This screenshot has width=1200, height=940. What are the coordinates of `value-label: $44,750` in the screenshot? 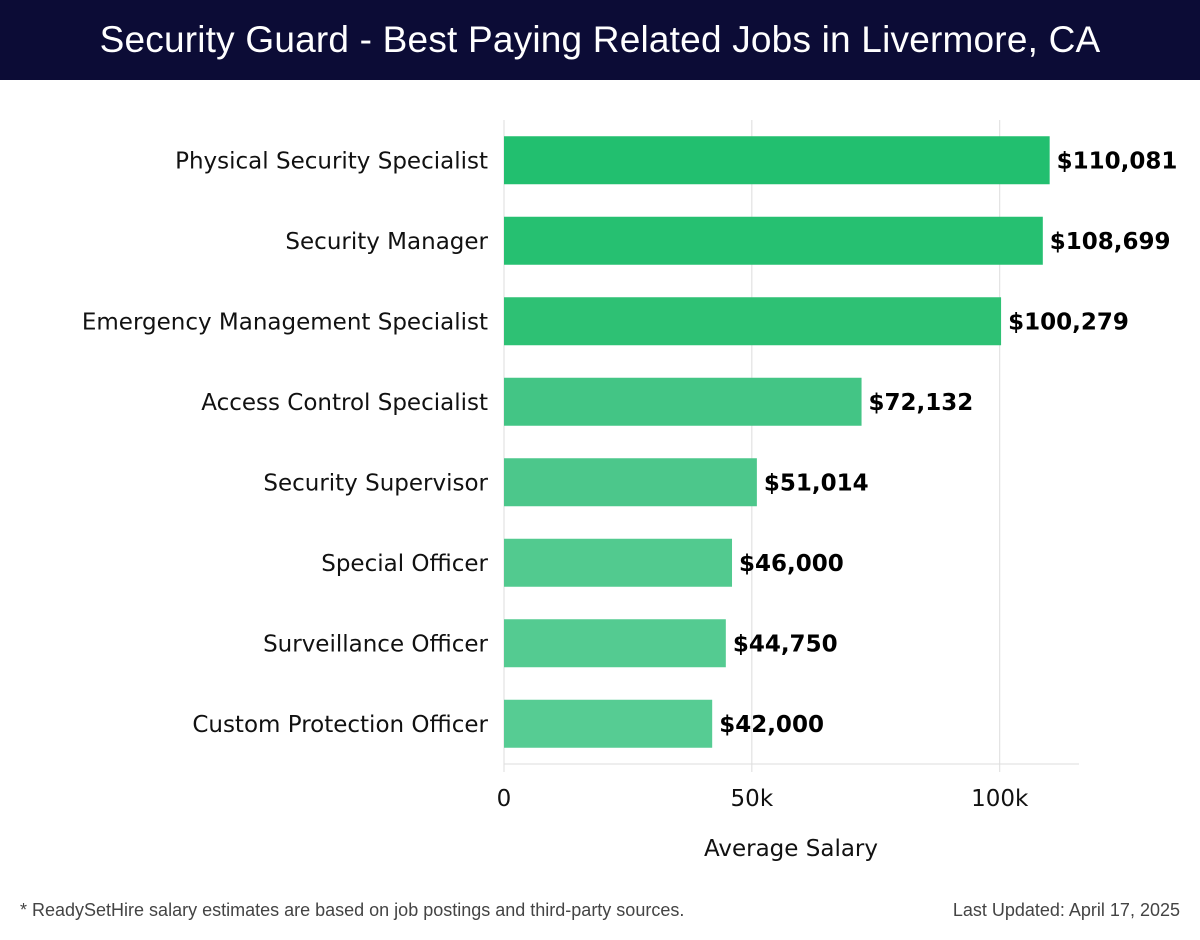 It's located at (785, 644).